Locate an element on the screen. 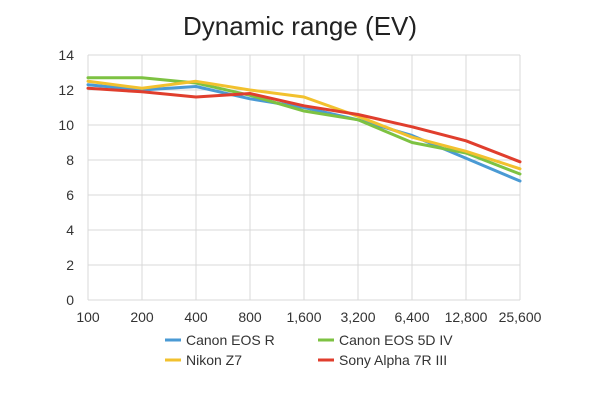 The image size is (600, 405). y-tick-label: 14 is located at coordinates (66, 55).